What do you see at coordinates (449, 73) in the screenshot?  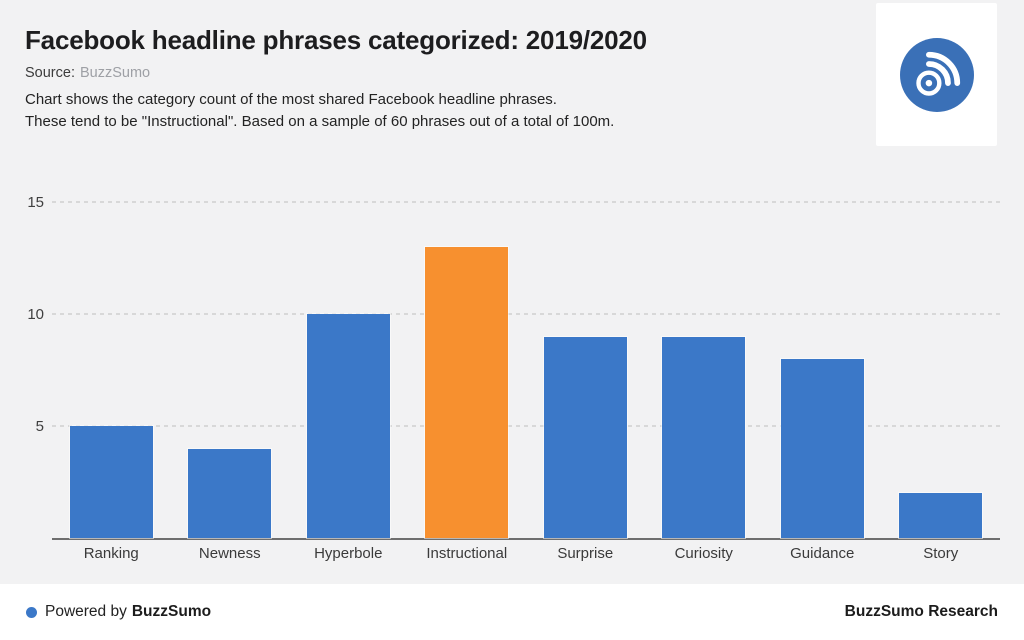 I see `source-line: Source: BuzzSumo` at bounding box center [449, 73].